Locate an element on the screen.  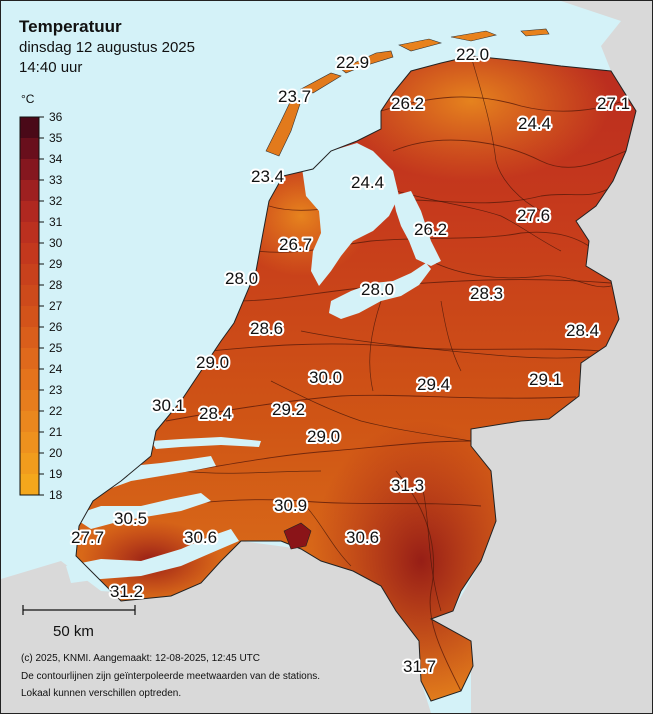
legend-tick-label: 29 is located at coordinates (56, 264).